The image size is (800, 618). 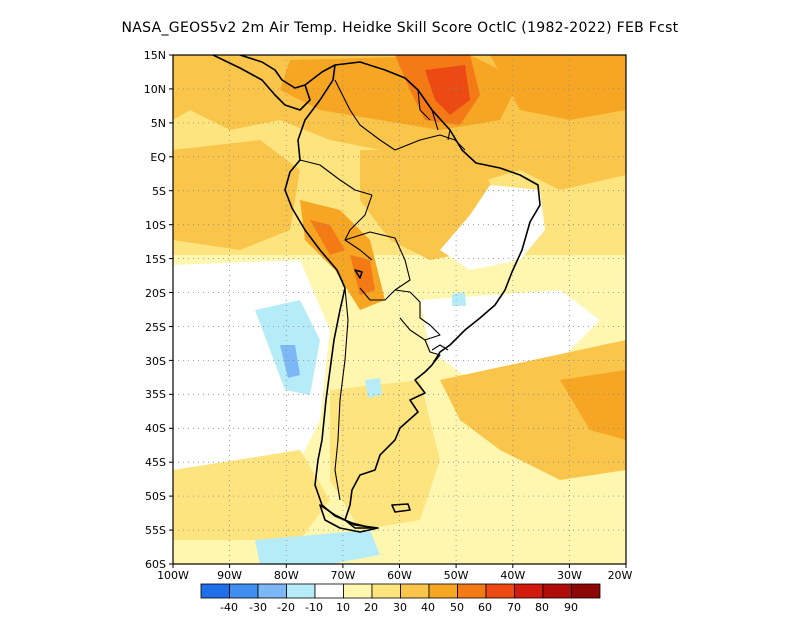 I want to click on colorbar-label: 30, so click(x=400, y=607).